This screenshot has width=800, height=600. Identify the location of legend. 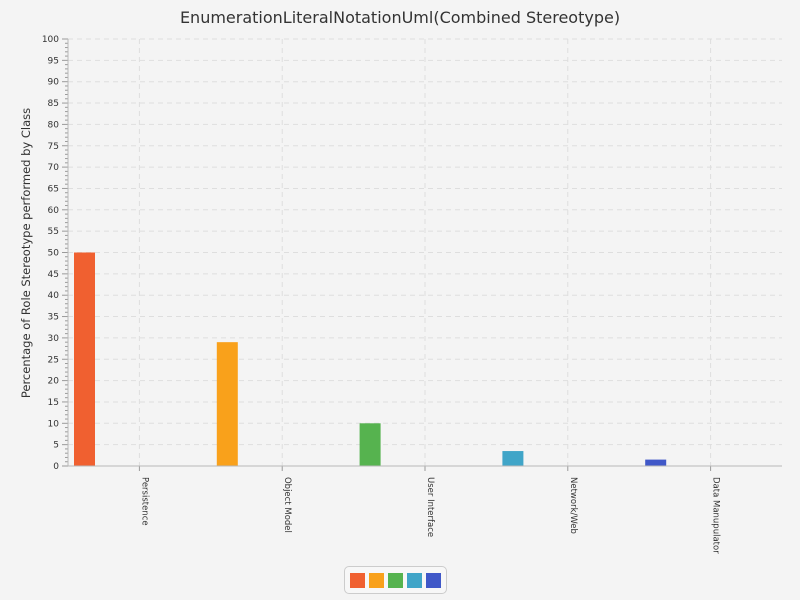
(395, 580).